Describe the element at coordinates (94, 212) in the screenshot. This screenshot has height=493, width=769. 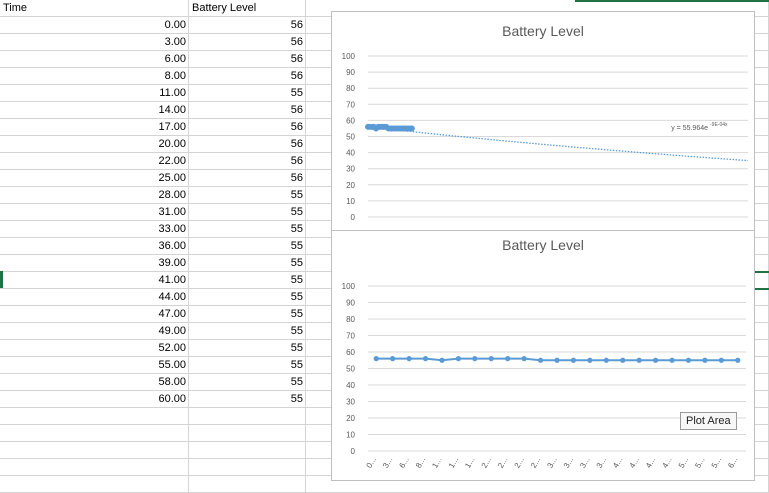
I see `time-cell: 31.00` at that location.